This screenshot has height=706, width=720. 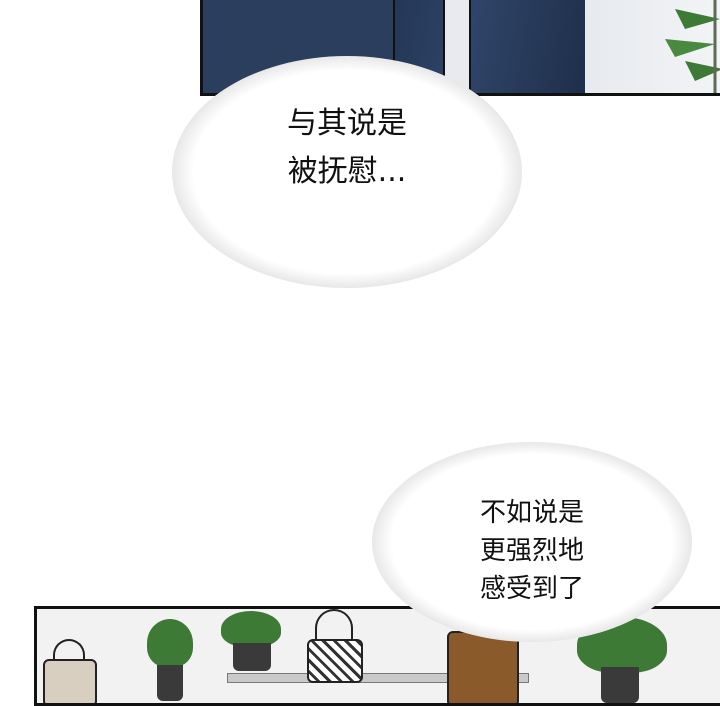 I want to click on display-shelf, so click(x=378, y=678).